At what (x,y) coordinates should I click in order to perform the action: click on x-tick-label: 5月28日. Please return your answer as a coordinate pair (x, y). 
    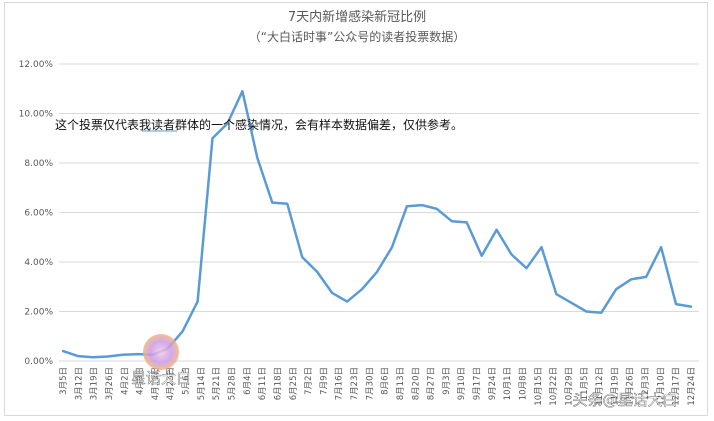
    Looking at the image, I should click on (233, 383).